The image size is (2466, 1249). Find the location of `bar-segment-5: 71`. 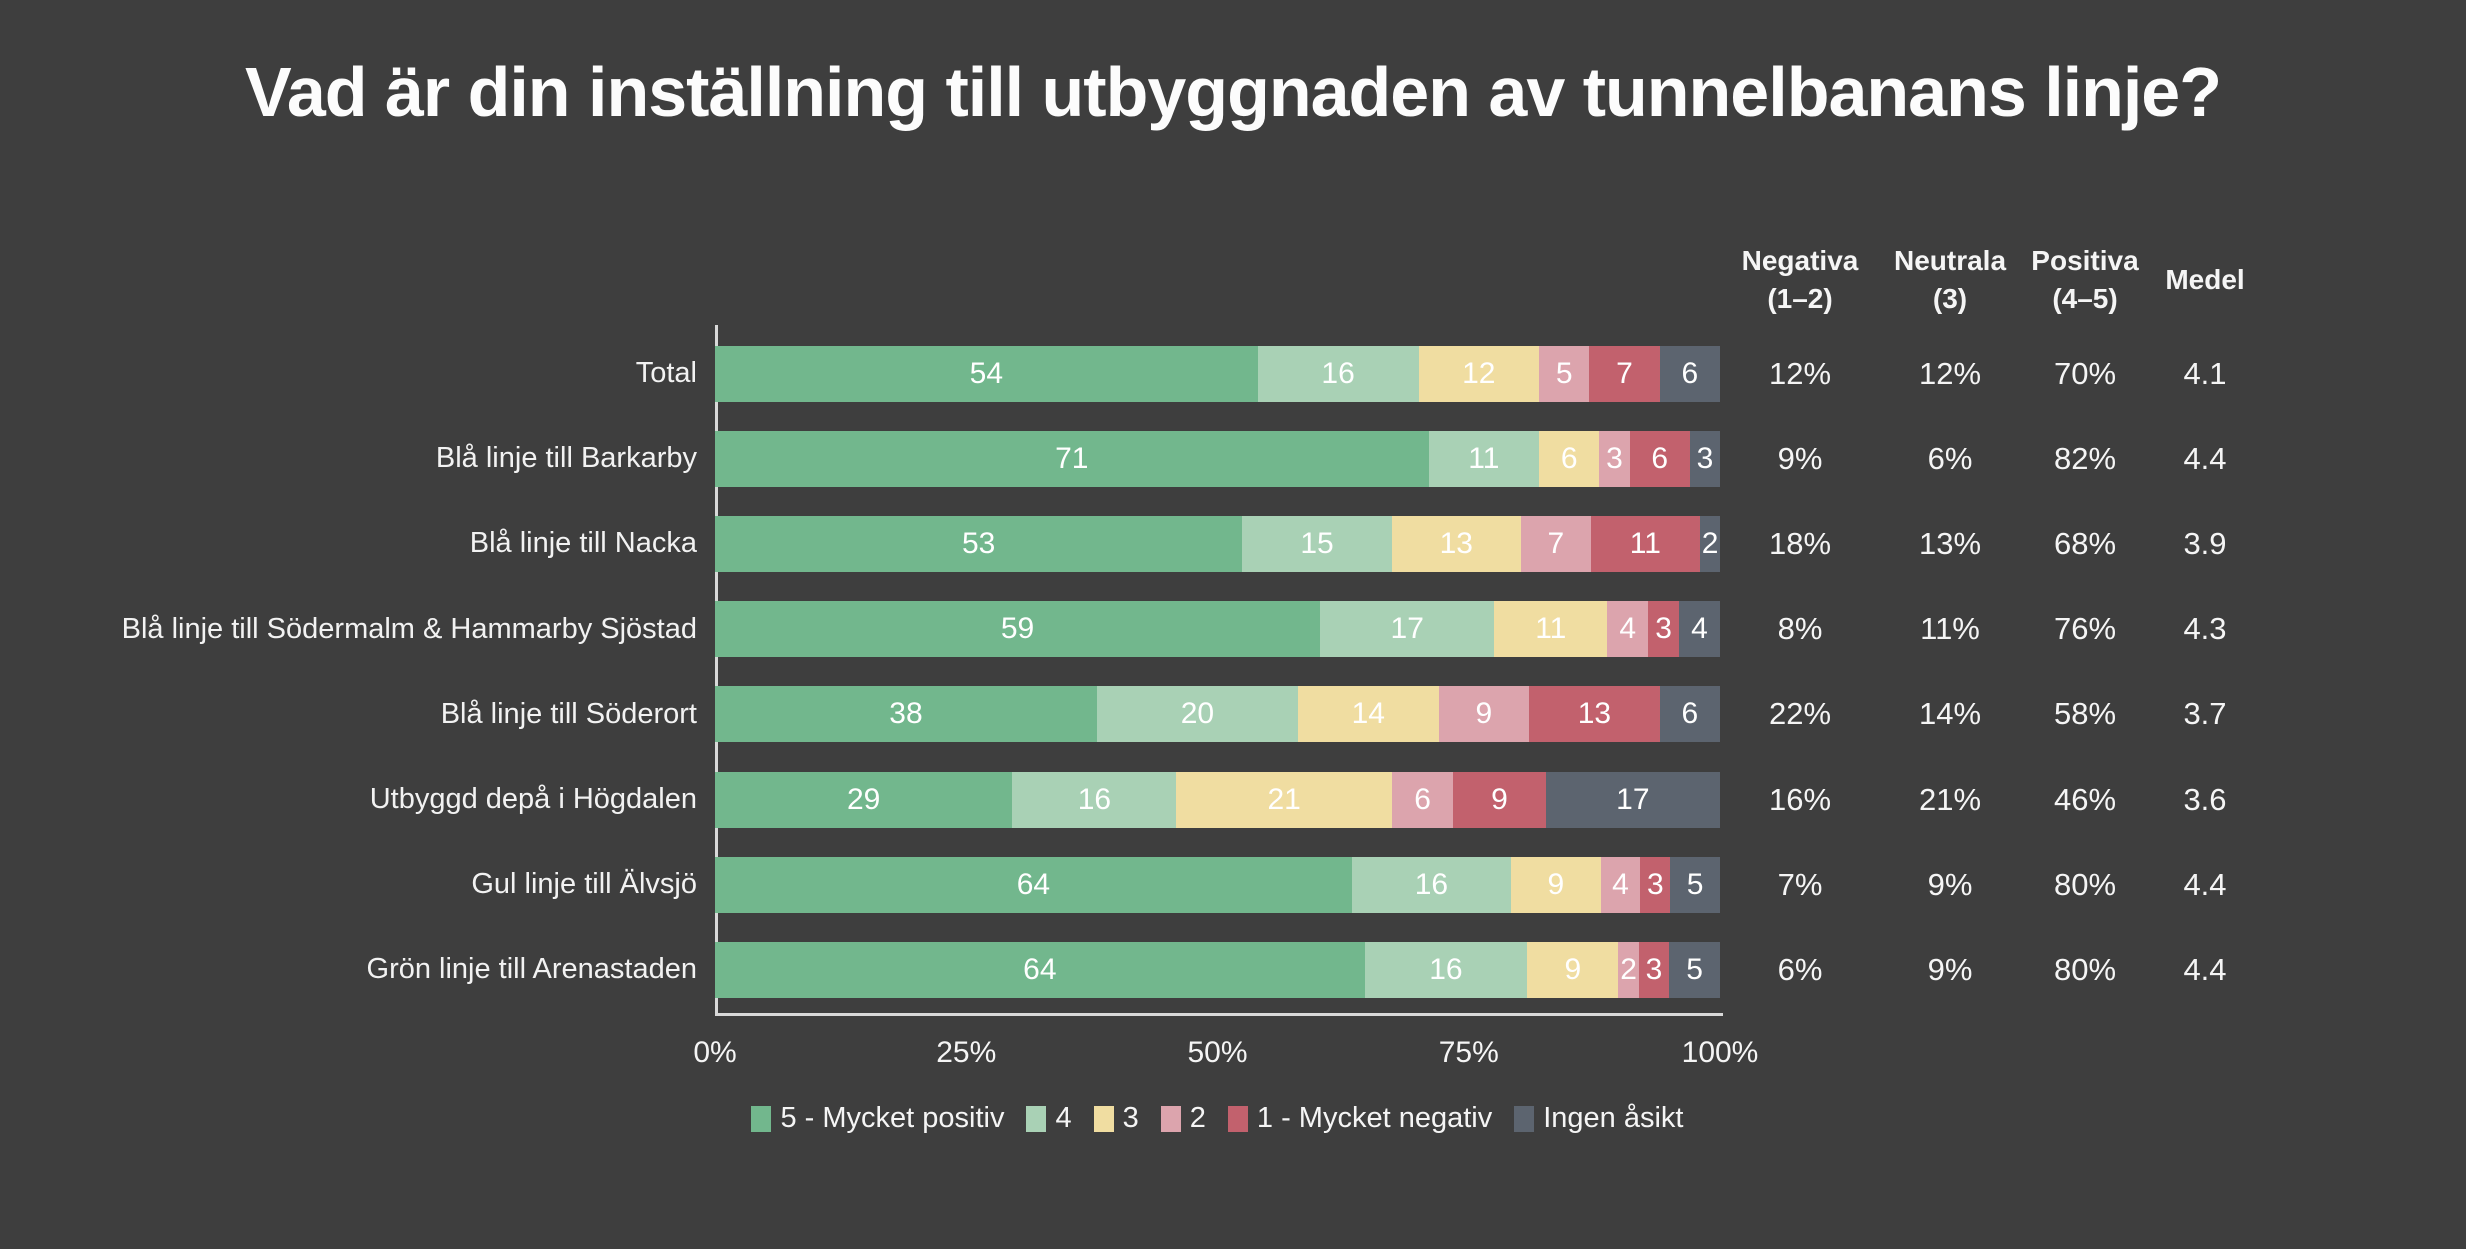

bar-segment-5: 71 is located at coordinates (1072, 458).